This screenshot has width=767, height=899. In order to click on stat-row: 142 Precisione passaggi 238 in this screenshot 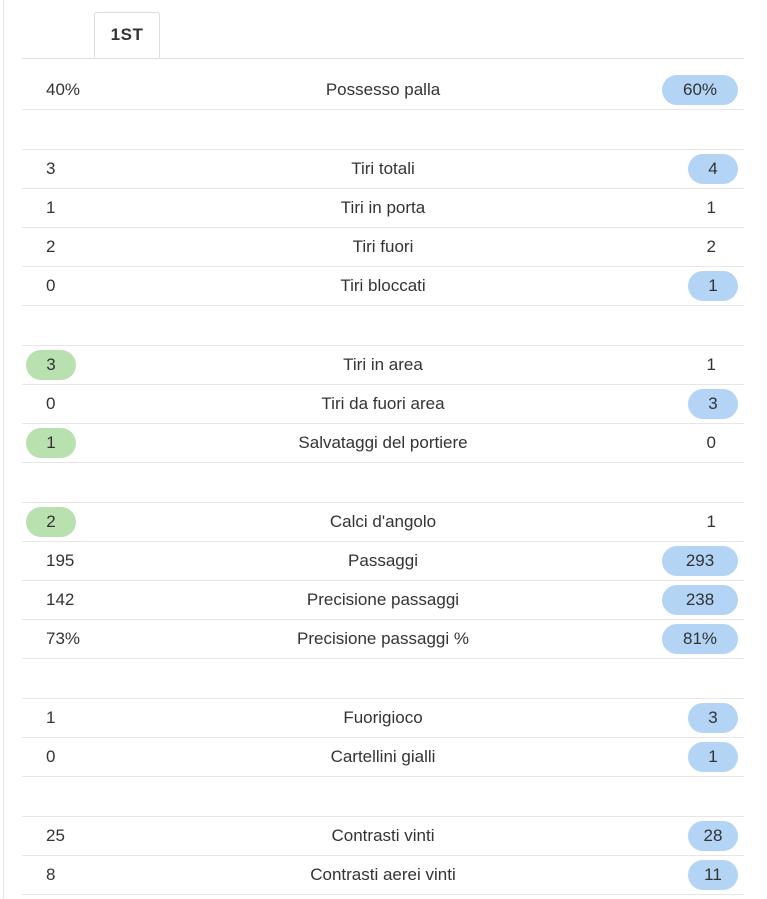, I will do `click(383, 600)`.